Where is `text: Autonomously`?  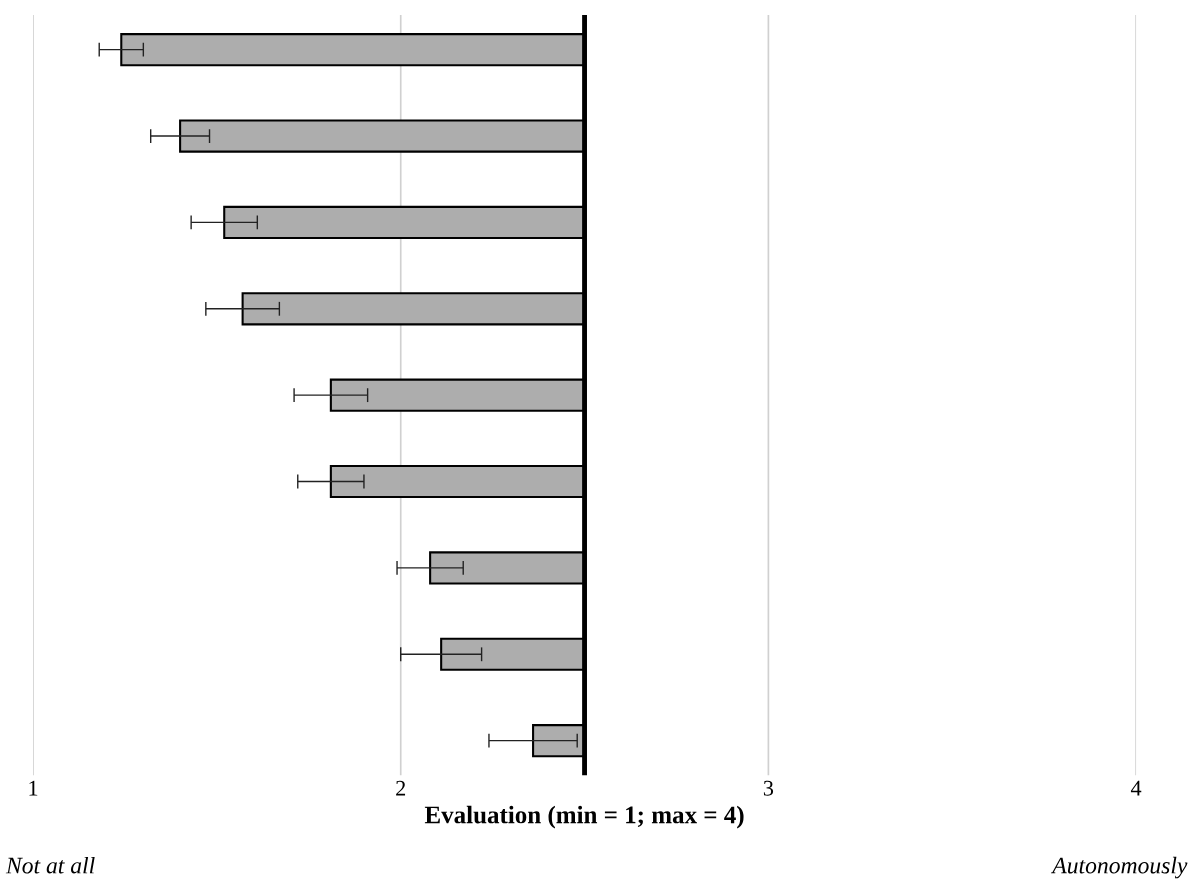
text: Autonomously is located at coordinates (1119, 867).